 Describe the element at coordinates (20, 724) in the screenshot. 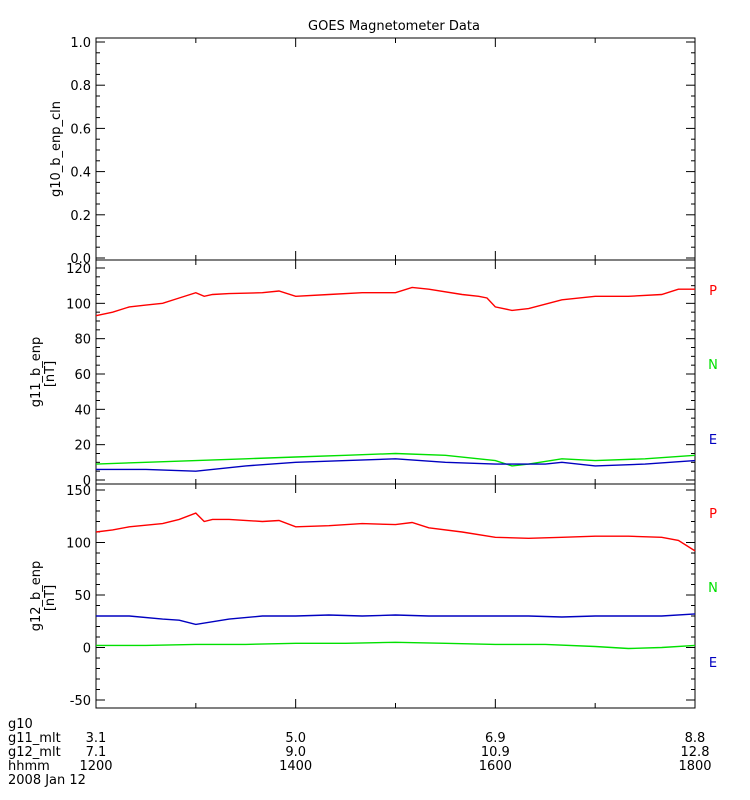

I see `x-row-label: g10` at that location.